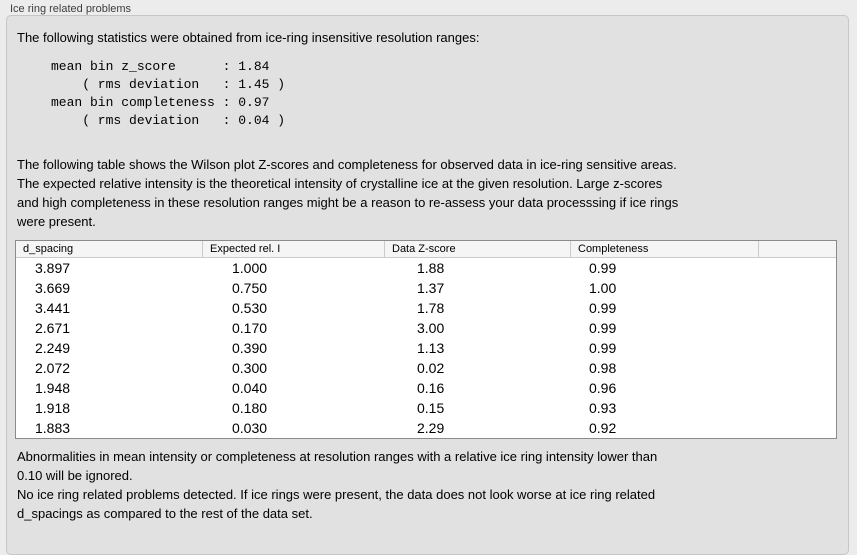 Image resolution: width=857 pixels, height=555 pixels. Describe the element at coordinates (603, 408) in the screenshot. I see `table-cell: 0.93` at that location.